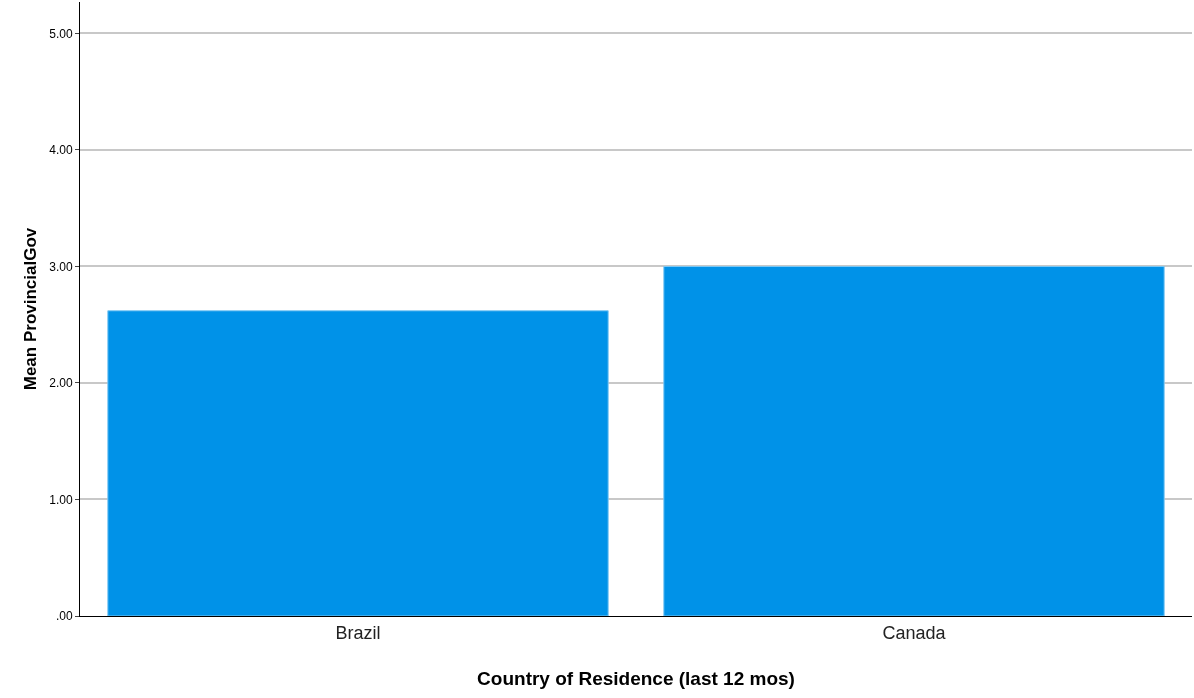 The width and height of the screenshot is (1194, 698). I want to click on x-tick-label: Brazil, so click(358, 632).